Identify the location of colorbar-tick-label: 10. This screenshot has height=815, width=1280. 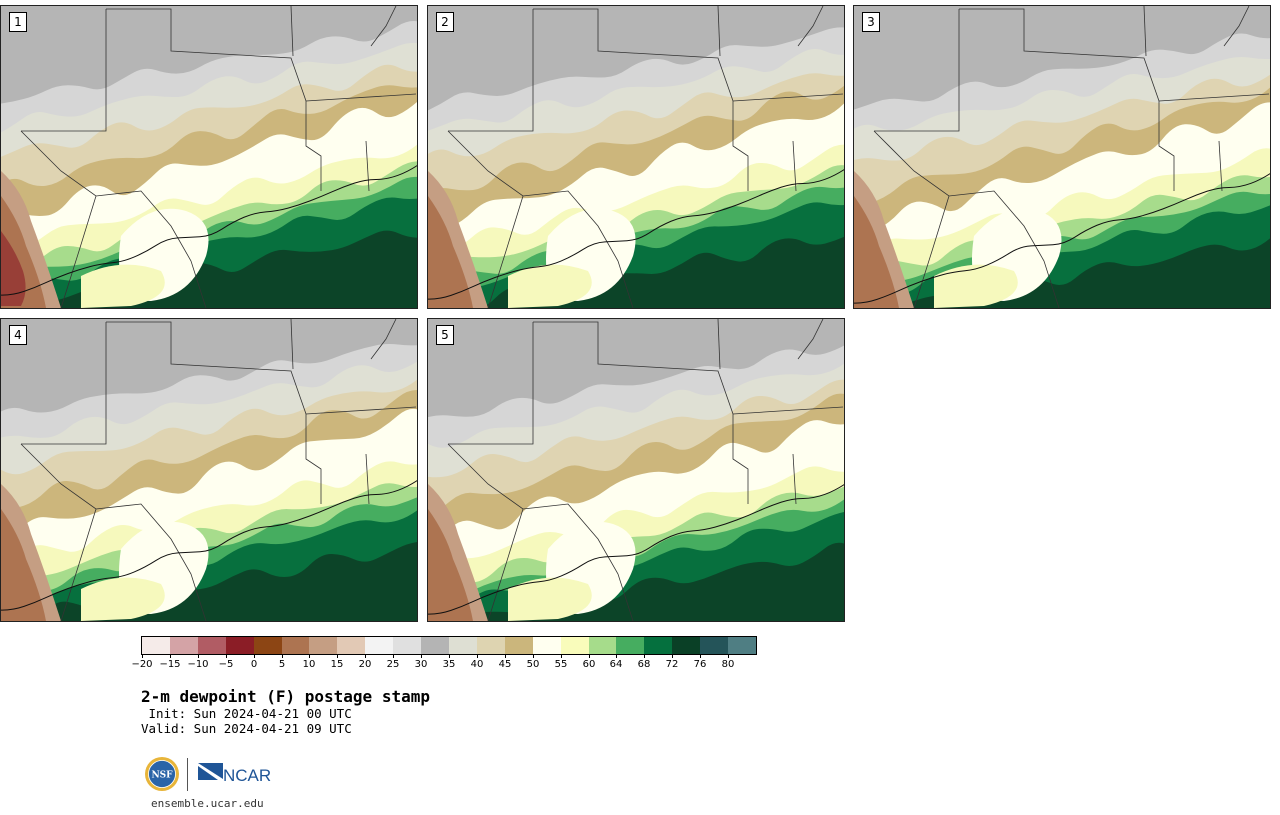
(309, 664).